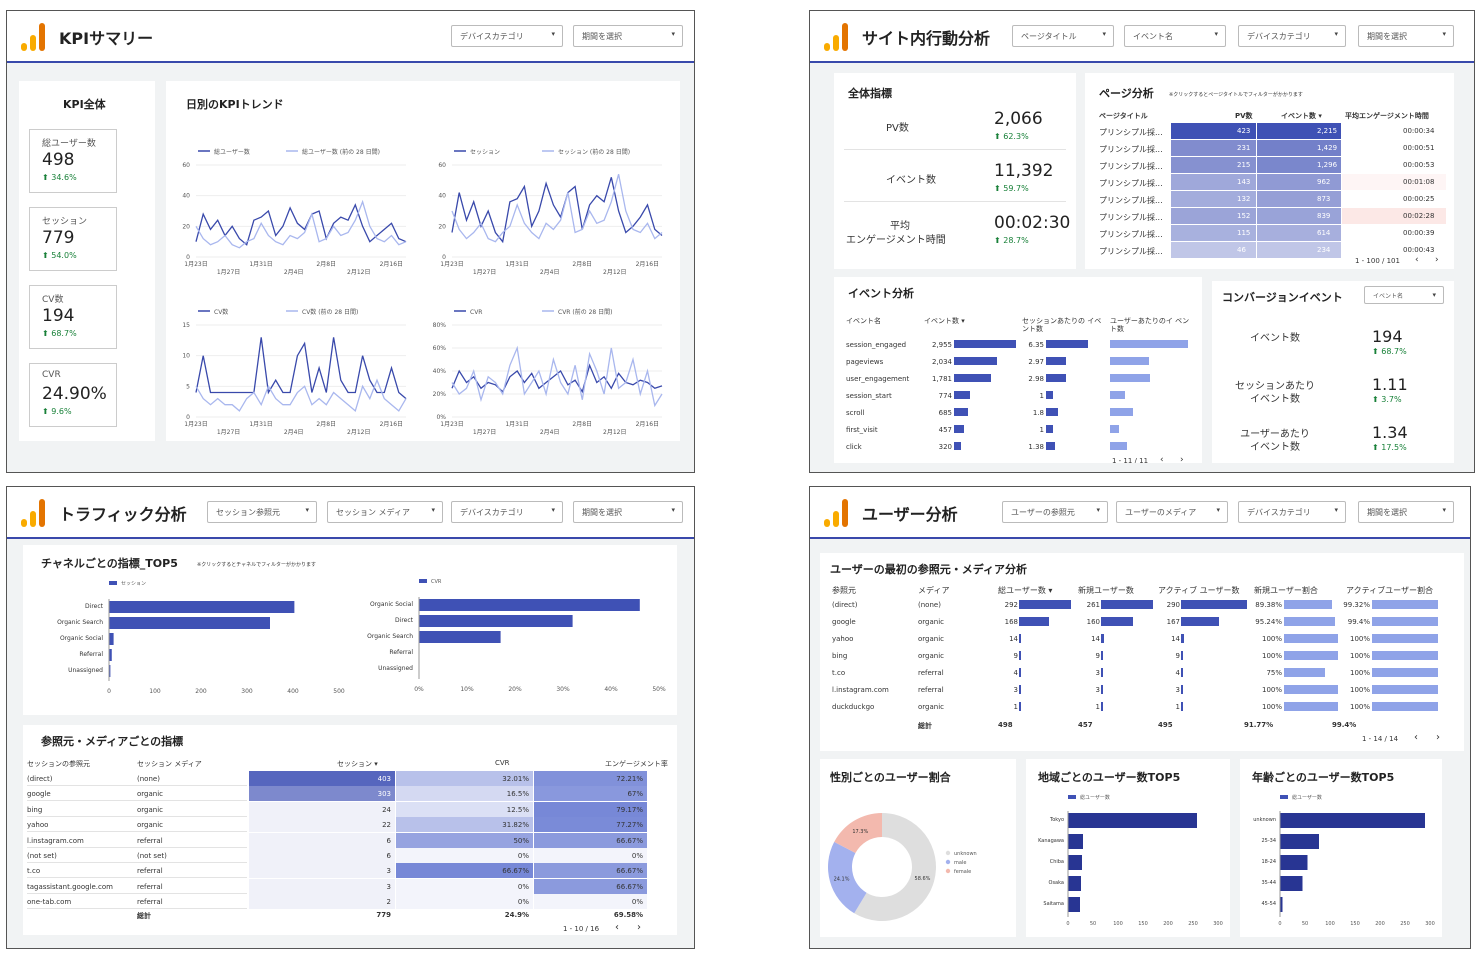 This screenshot has height=958, width=1482. What do you see at coordinates (1213, 148) in the screenshot?
I see `pv-heat-cell` at bounding box center [1213, 148].